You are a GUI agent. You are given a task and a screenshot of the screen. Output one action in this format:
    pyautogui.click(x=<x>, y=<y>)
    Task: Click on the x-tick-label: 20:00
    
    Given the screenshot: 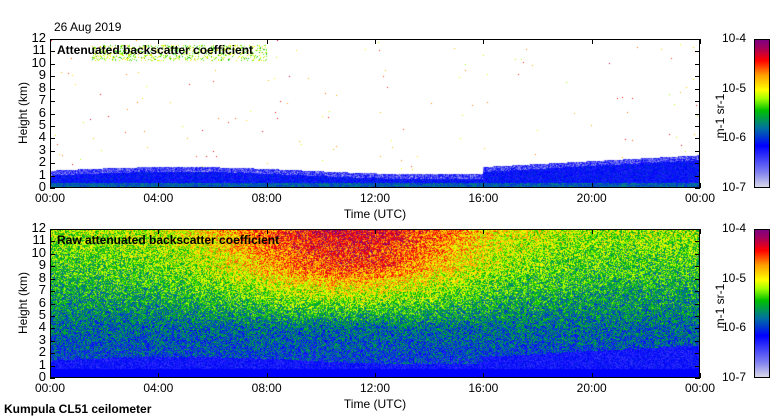 What is the action you would take?
    pyautogui.click(x=591, y=388)
    